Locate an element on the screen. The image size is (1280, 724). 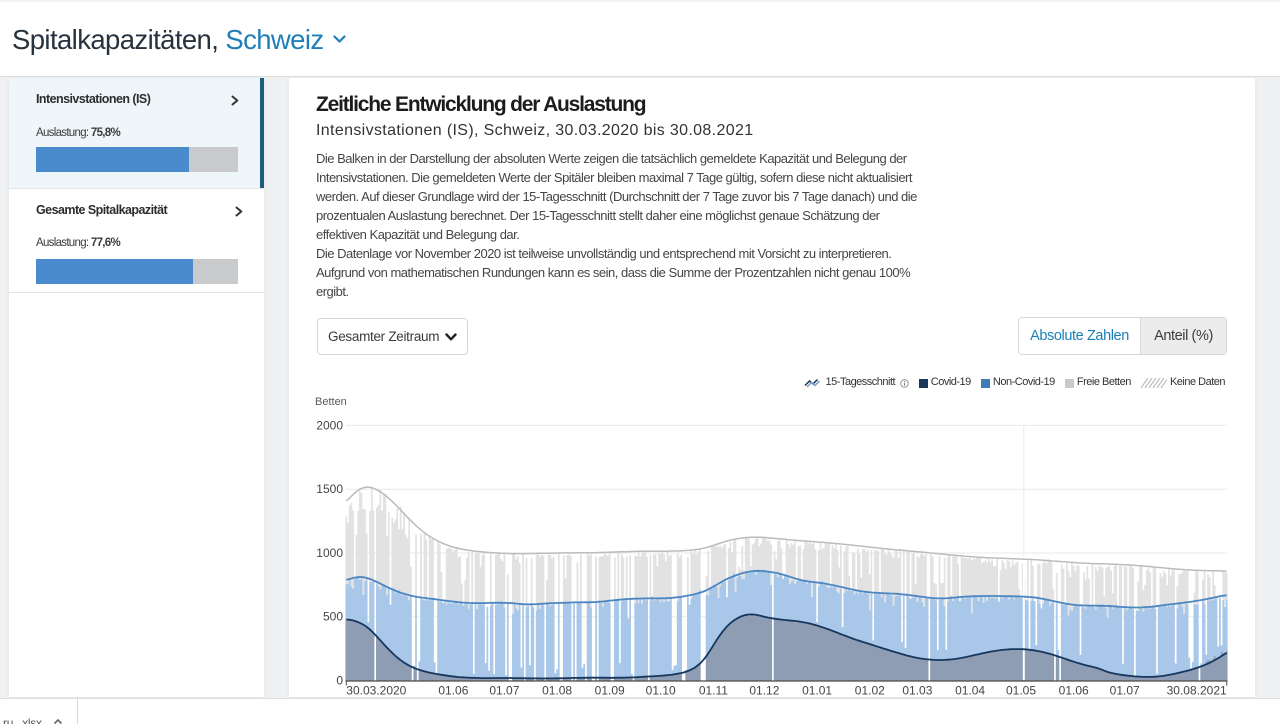
svg-text: 1500 is located at coordinates (329, 489).